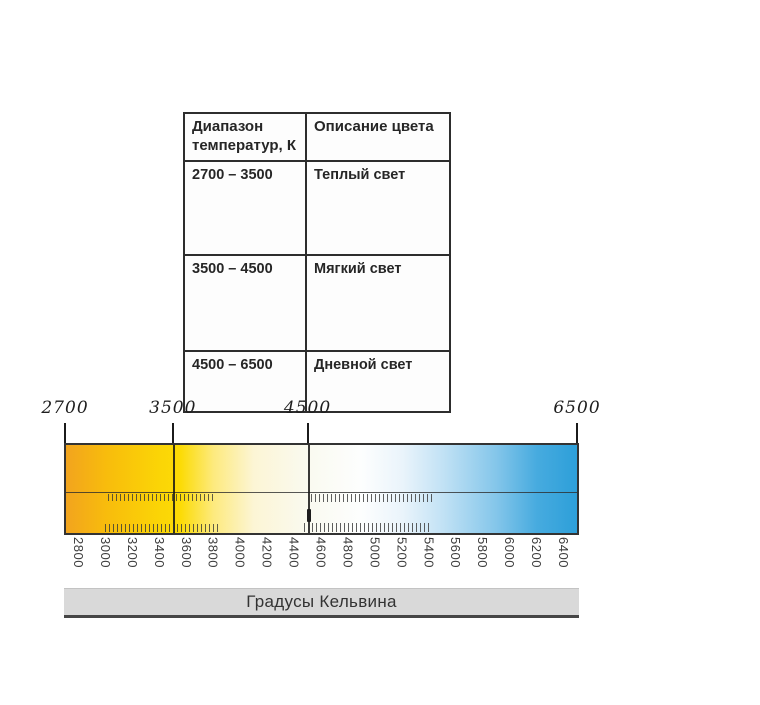 The height and width of the screenshot is (705, 760). What do you see at coordinates (308, 515) in the screenshot?
I see `divider-mark` at bounding box center [308, 515].